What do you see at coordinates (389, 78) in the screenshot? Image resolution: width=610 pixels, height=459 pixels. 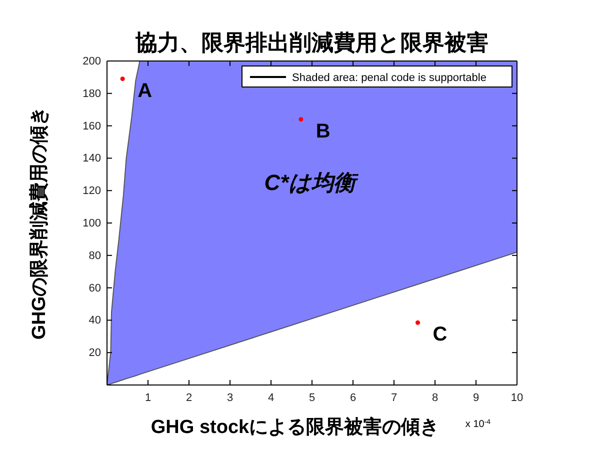 I see `series-label: Shaded area: penal code is supportable` at bounding box center [389, 78].